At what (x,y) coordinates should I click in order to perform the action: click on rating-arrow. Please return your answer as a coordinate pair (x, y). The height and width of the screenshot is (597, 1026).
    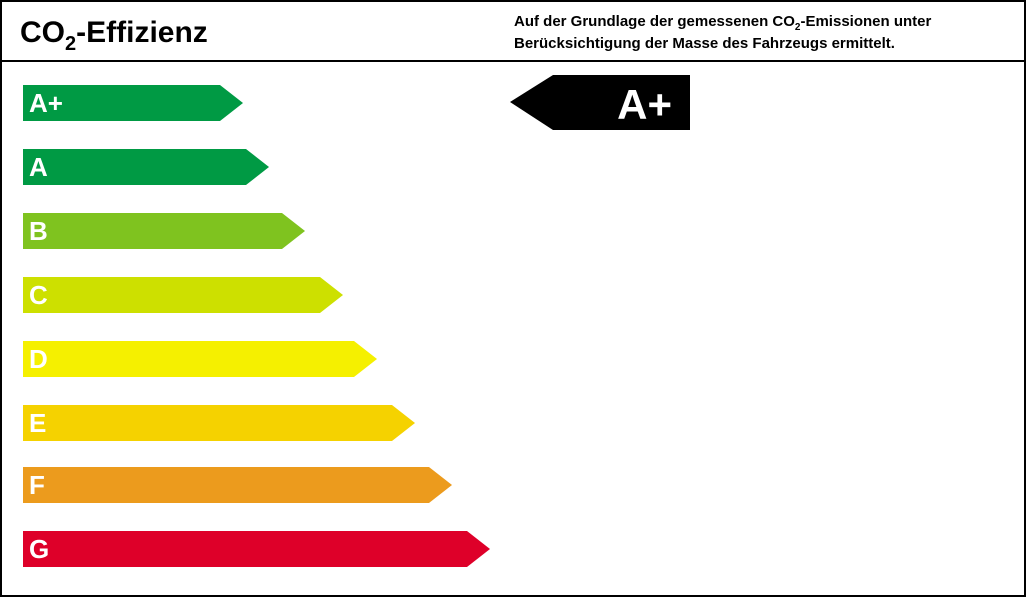
    Looking at the image, I should click on (600, 102).